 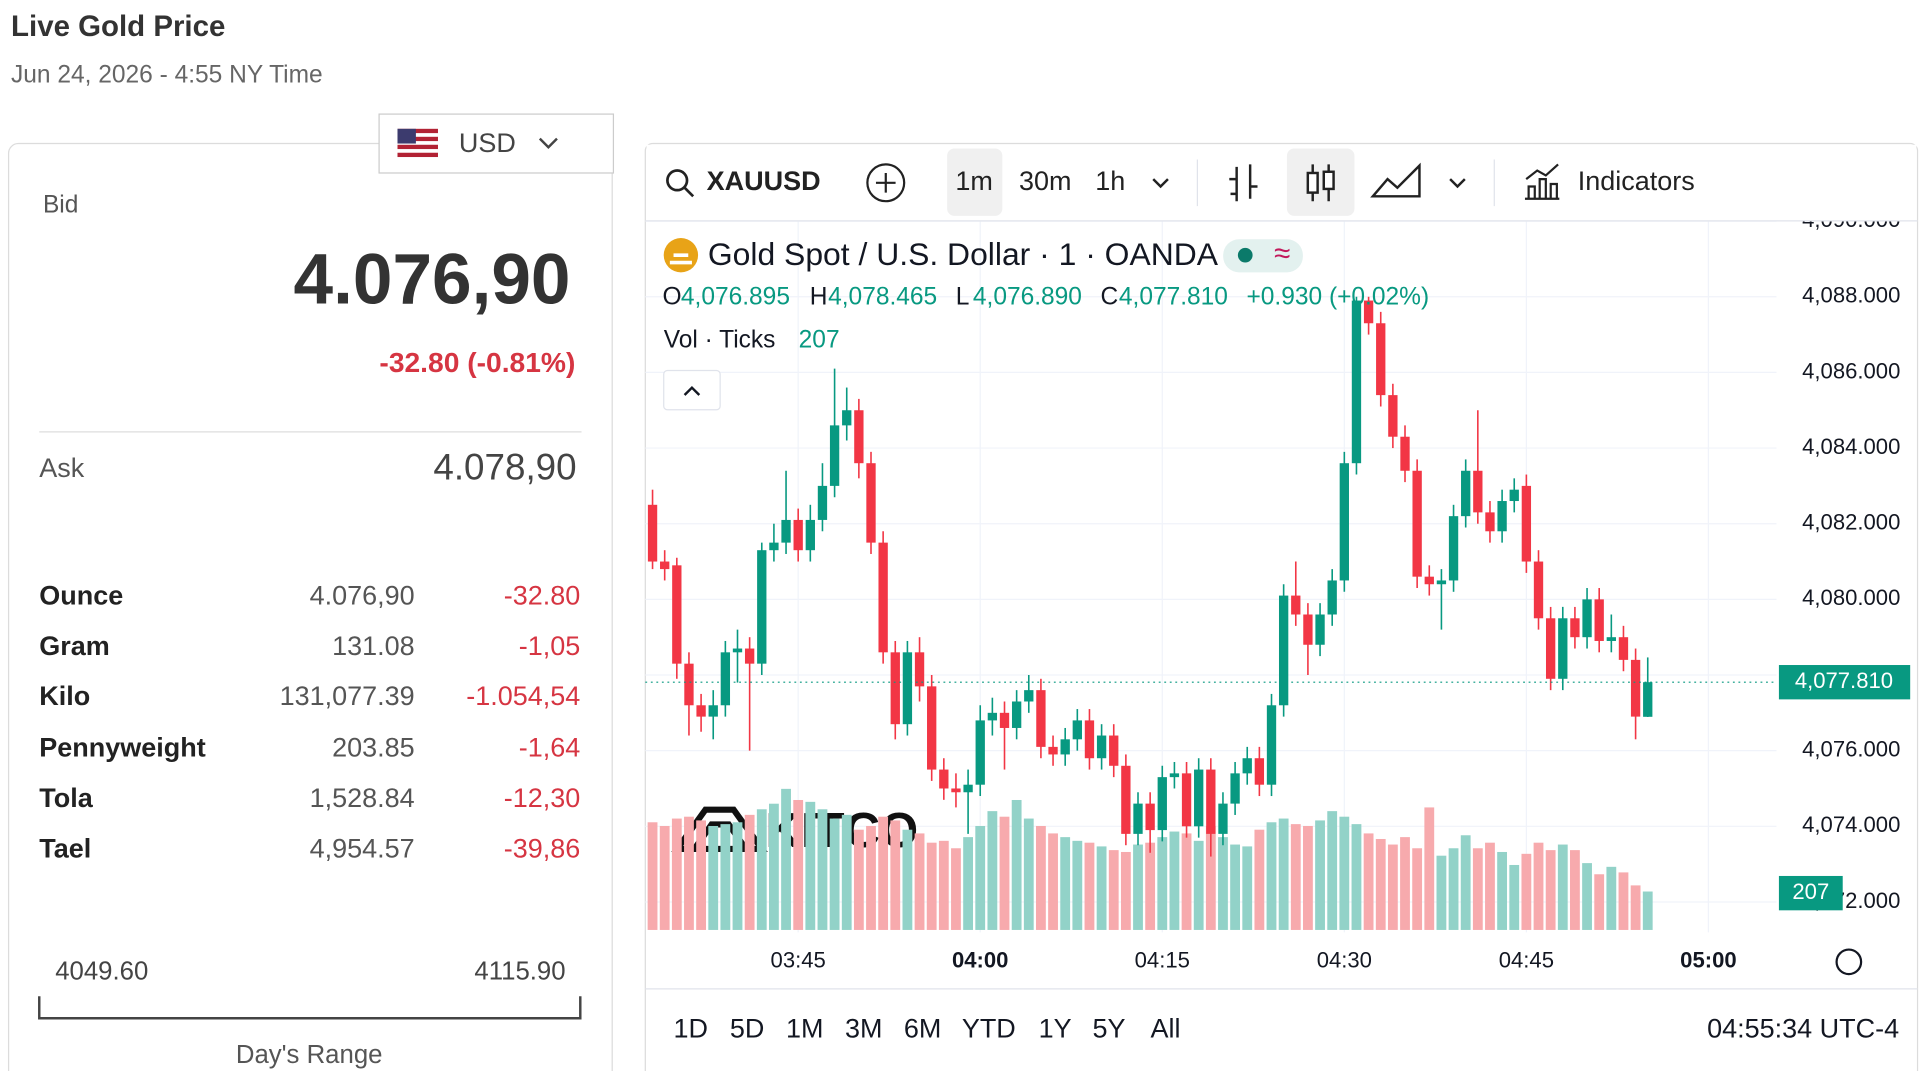 I want to click on period: 1M, so click(x=805, y=1029).